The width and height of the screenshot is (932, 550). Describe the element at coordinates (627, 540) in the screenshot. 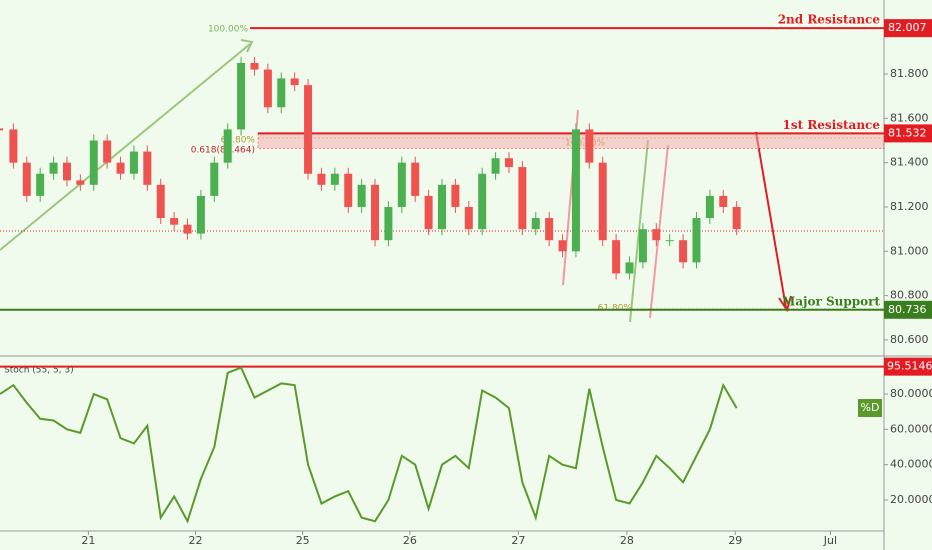

I see `x-tick-label: 28` at that location.